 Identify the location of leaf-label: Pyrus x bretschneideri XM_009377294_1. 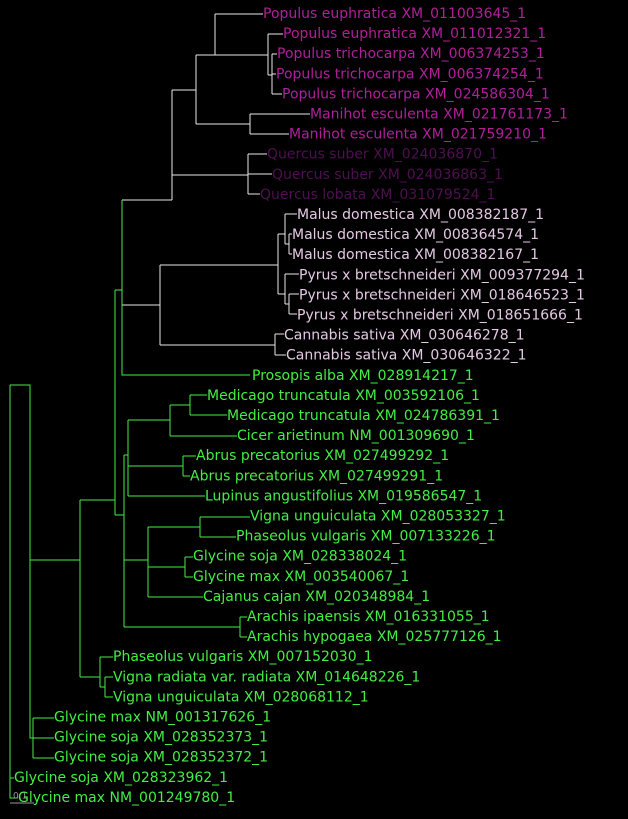
(442, 275).